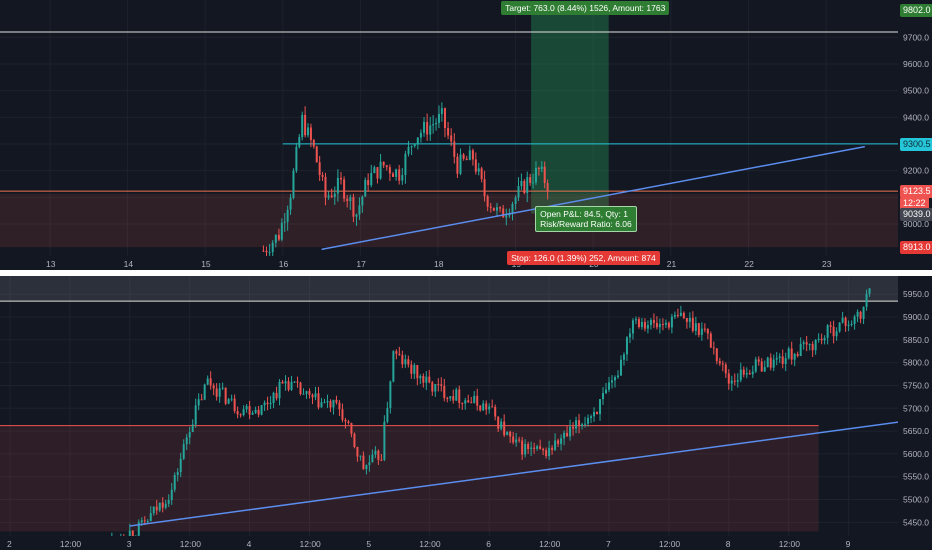 The height and width of the screenshot is (550, 932). I want to click on position-target-label: Target: 763.0 (8.44%) 1526, Amount: 1763, so click(585, 8).